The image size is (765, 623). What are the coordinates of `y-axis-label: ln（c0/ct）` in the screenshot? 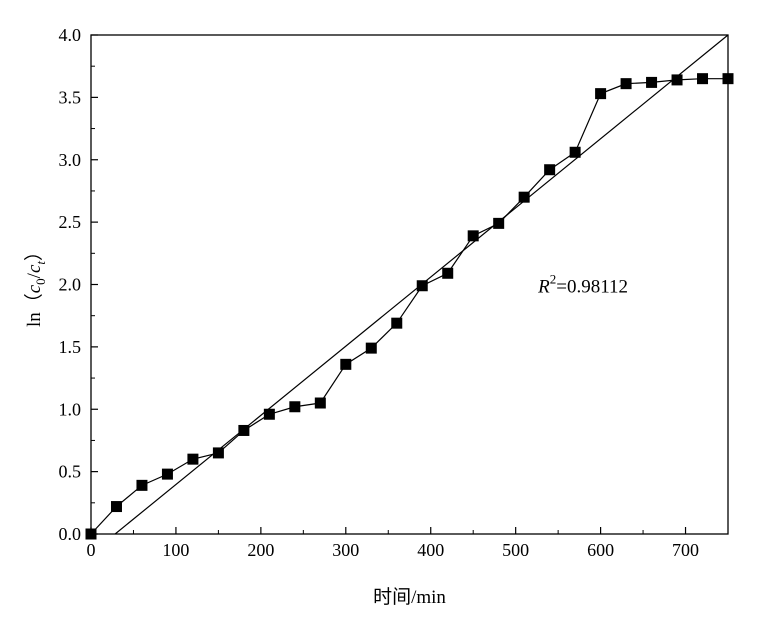 It's located at (35, 284).